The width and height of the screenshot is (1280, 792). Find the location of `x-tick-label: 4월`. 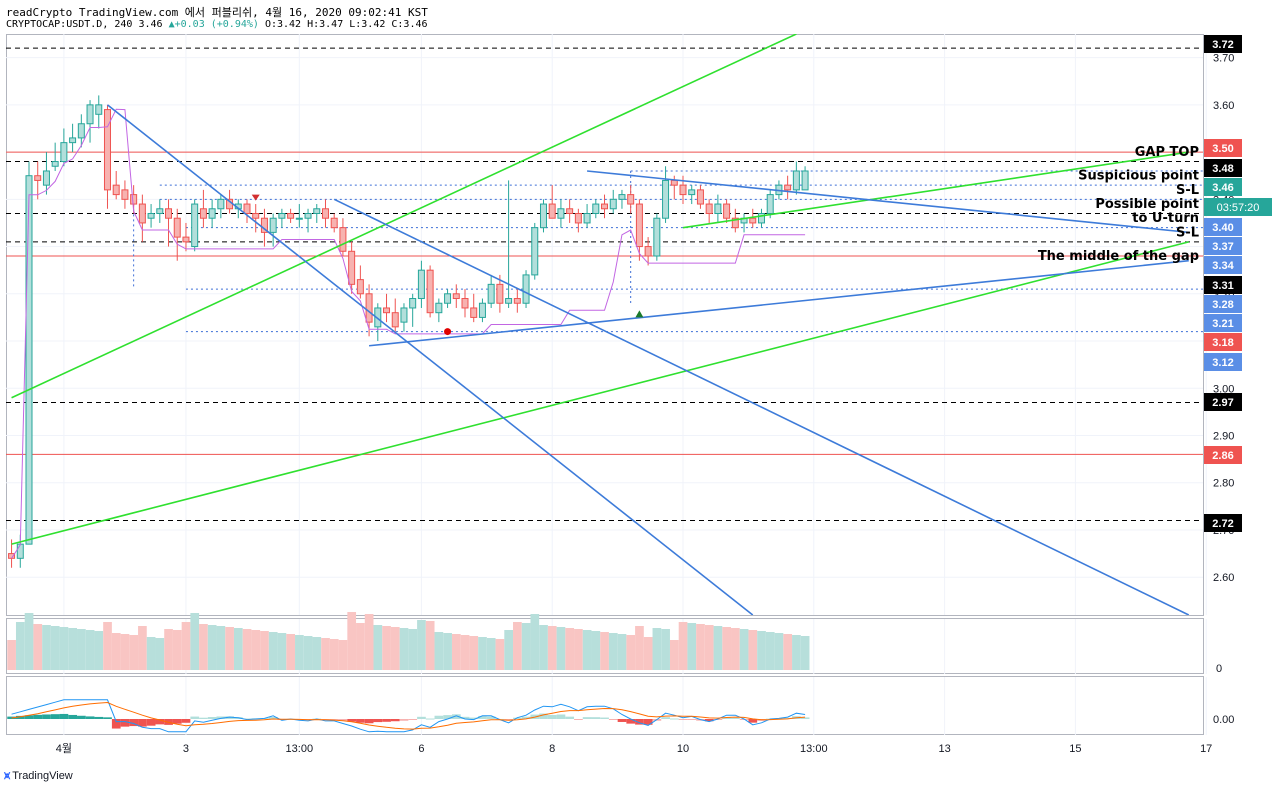

x-tick-label: 4월 is located at coordinates (64, 748).